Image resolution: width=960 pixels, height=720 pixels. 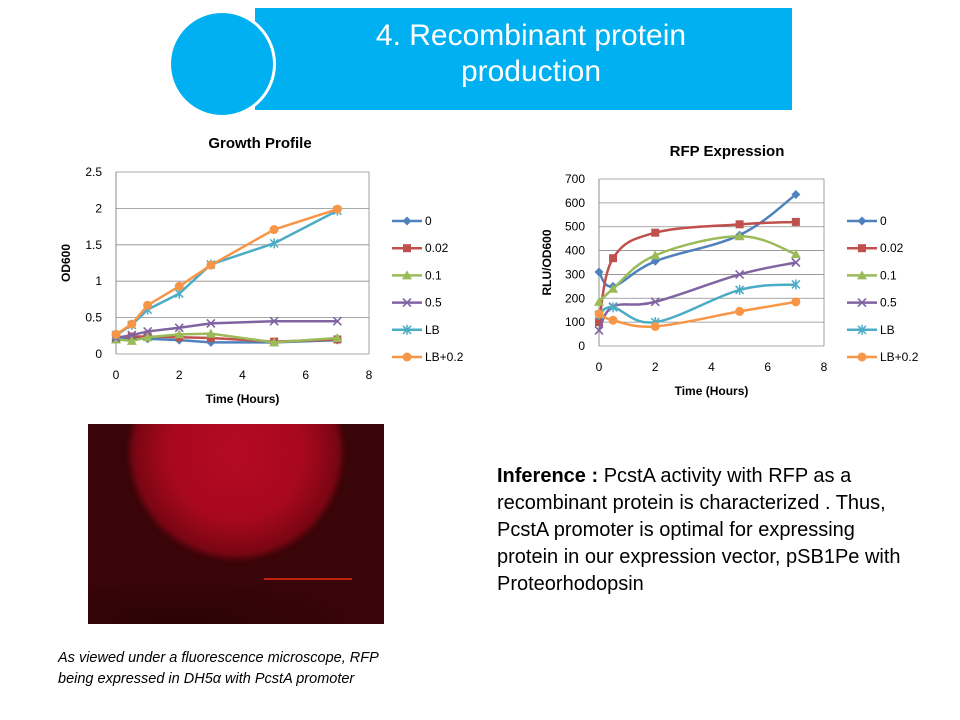 I want to click on growth-x-axis-title: Time (Hours), so click(x=243, y=399).